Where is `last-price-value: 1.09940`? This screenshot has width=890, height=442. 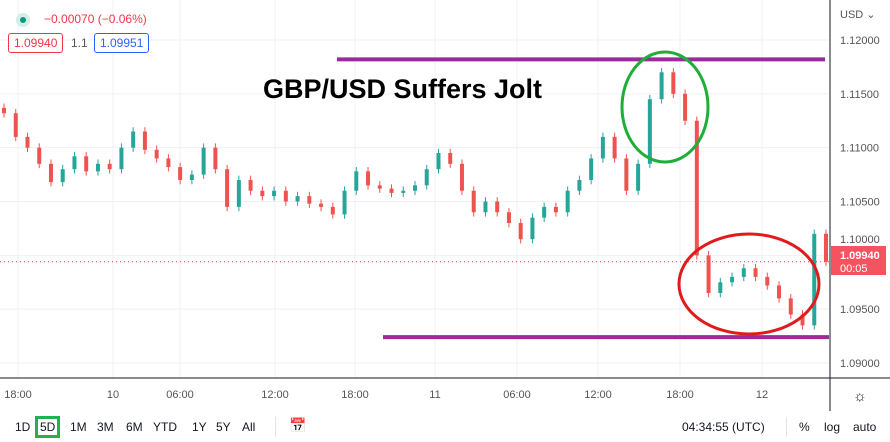 last-price-value: 1.09940 is located at coordinates (860, 256).